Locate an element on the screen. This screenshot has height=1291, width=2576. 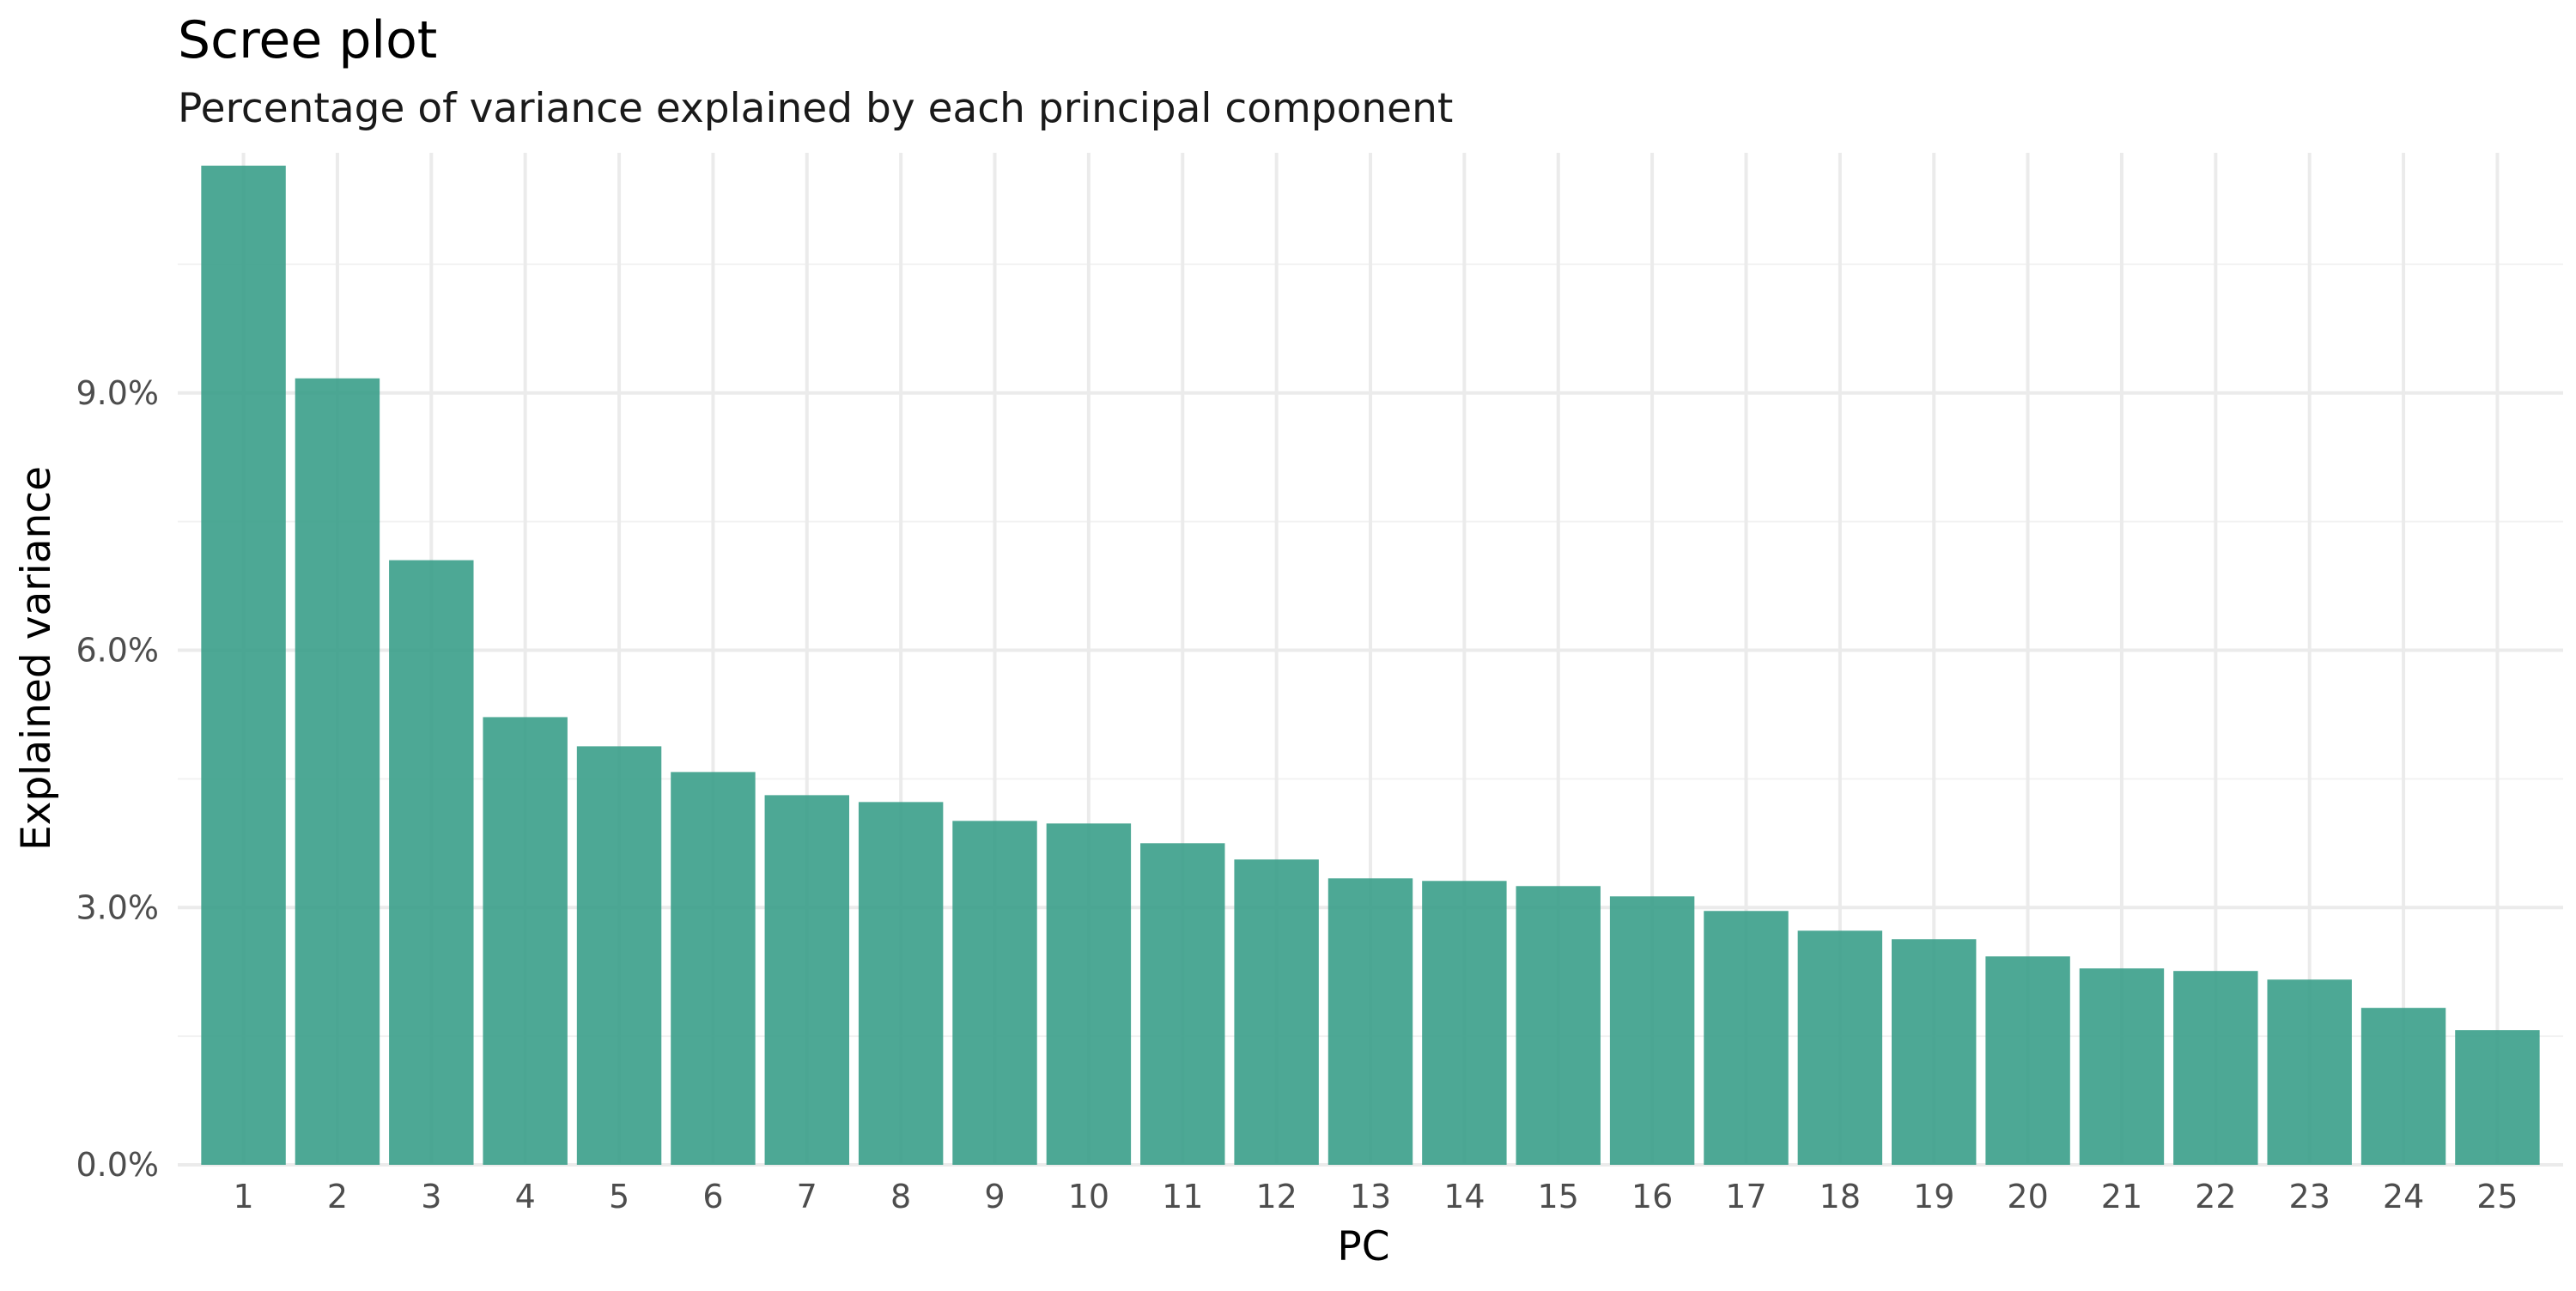
y-tick-label: 0.0% is located at coordinates (117, 1165).